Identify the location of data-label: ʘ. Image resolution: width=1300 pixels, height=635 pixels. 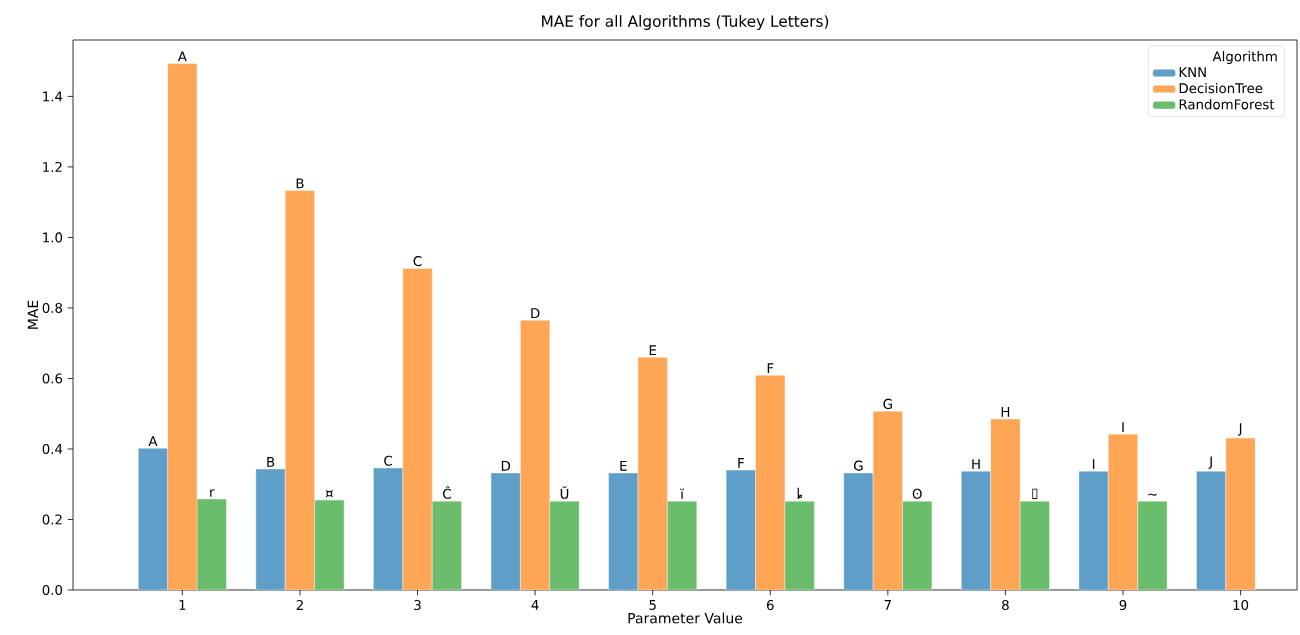
(917, 493).